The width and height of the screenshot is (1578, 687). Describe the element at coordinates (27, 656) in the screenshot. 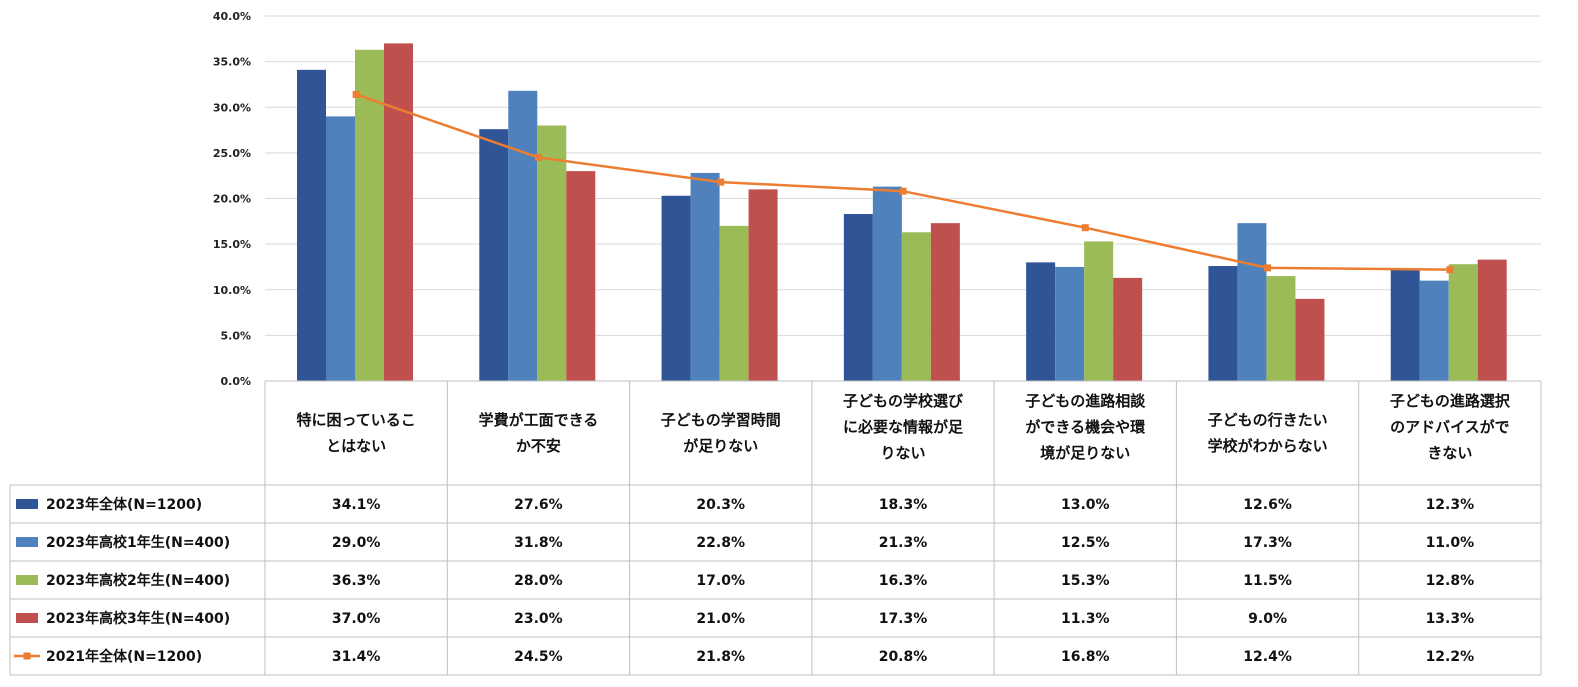

I see `legend-key-marker` at that location.